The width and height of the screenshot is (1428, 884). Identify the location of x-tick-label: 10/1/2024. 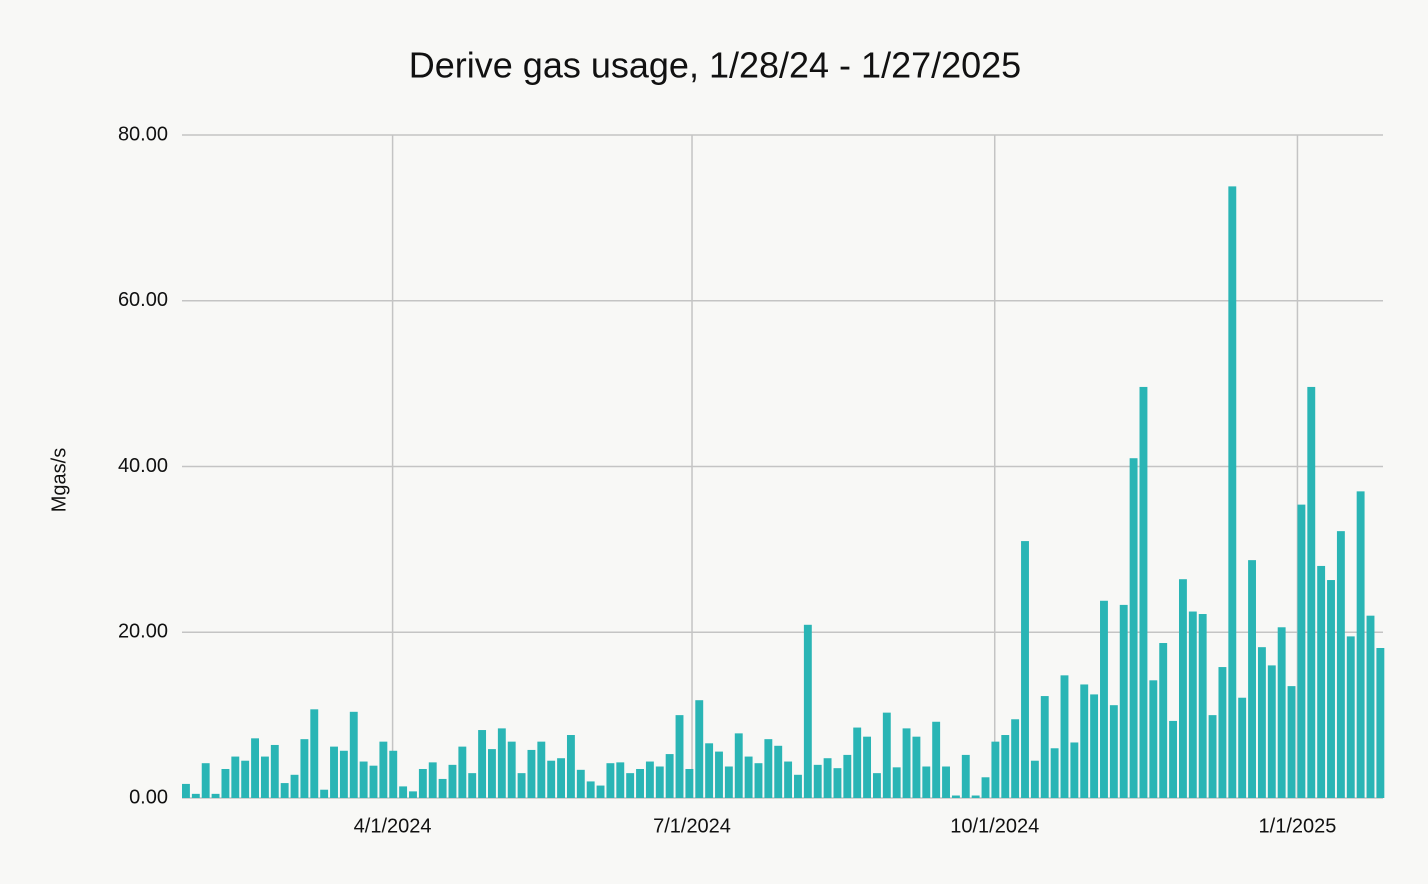
(994, 826).